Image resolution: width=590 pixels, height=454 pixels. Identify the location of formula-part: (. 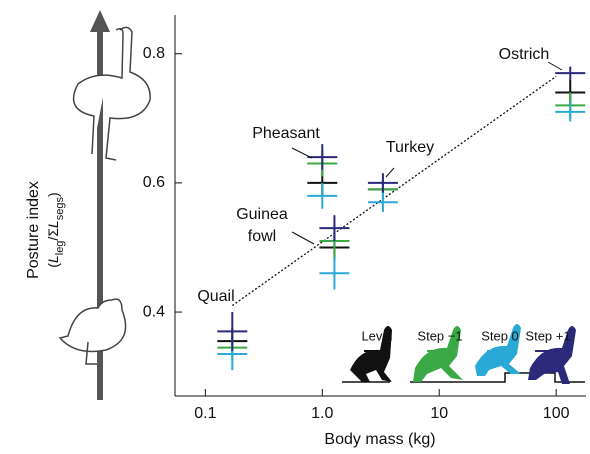
(53, 265).